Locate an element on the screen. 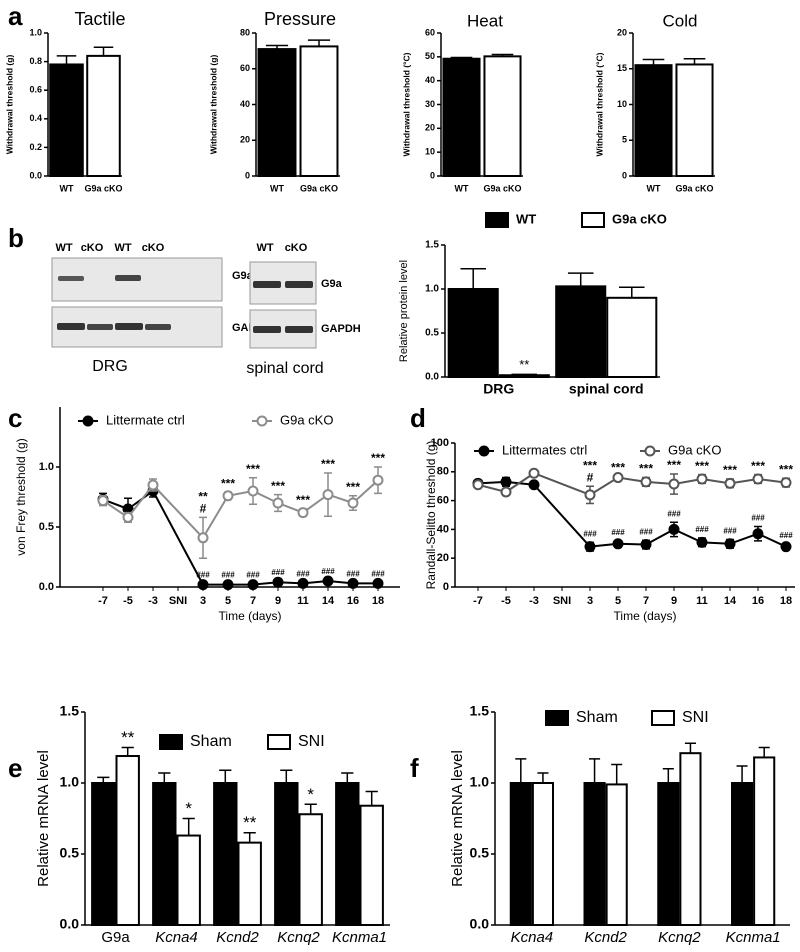 This screenshot has height=952, width=800. x-tick-label: -5 is located at coordinates (128, 601).